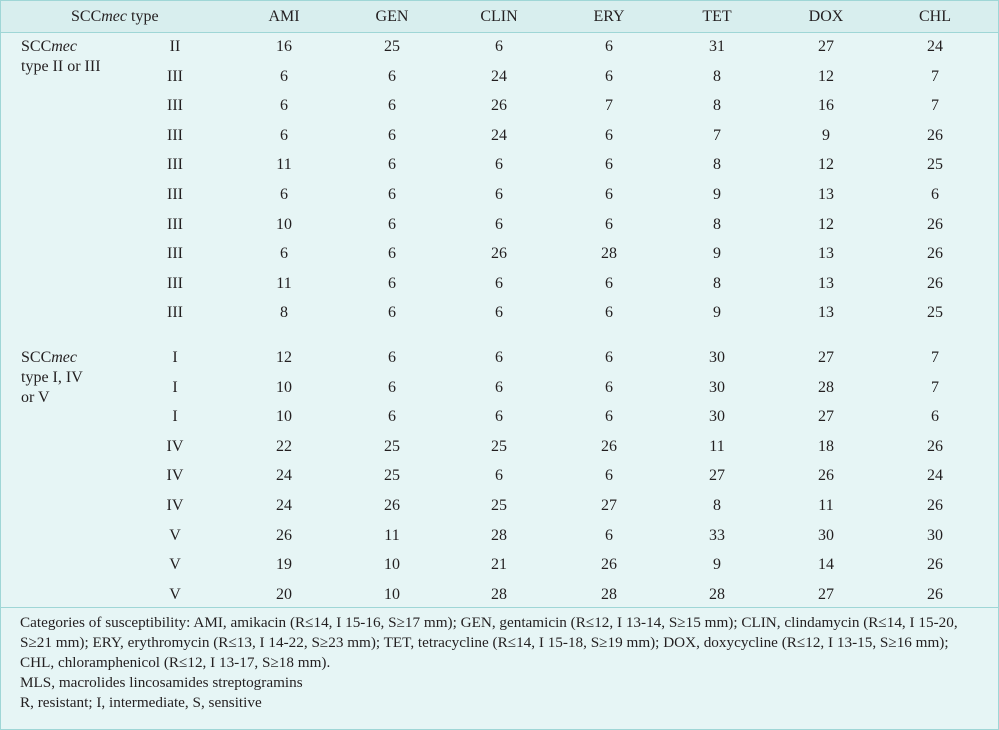 The height and width of the screenshot is (730, 999). What do you see at coordinates (826, 135) in the screenshot?
I see `value-cell-dox: 9` at bounding box center [826, 135].